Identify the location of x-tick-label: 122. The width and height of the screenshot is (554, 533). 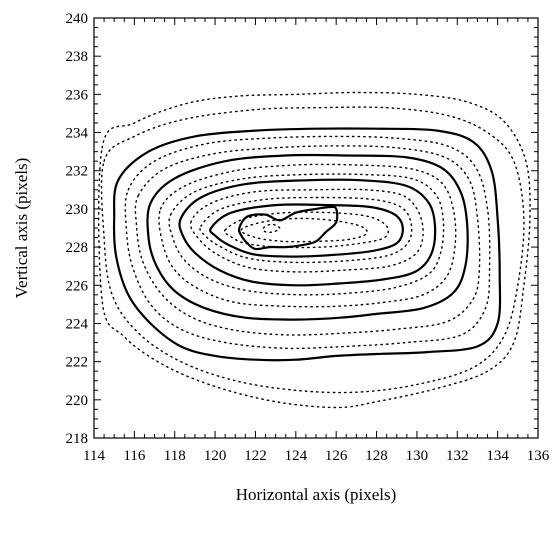
(255, 456).